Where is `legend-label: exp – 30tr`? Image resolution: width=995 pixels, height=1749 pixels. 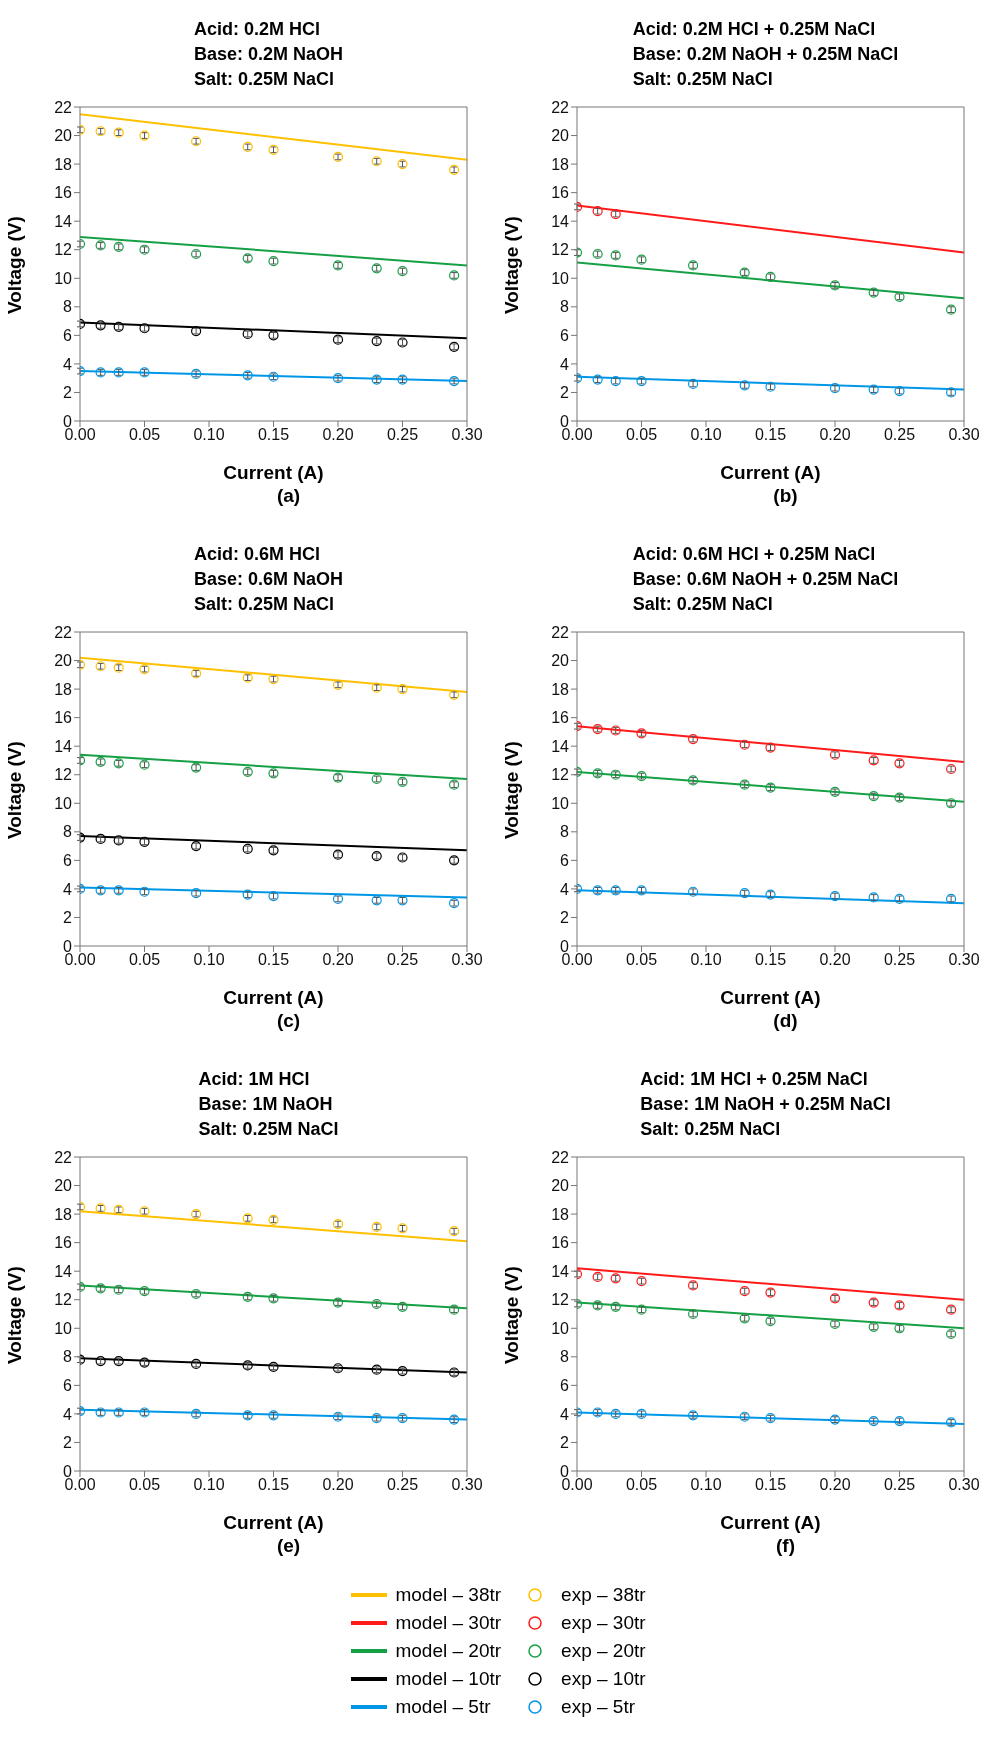
legend-label: exp – 30tr is located at coordinates (603, 1623).